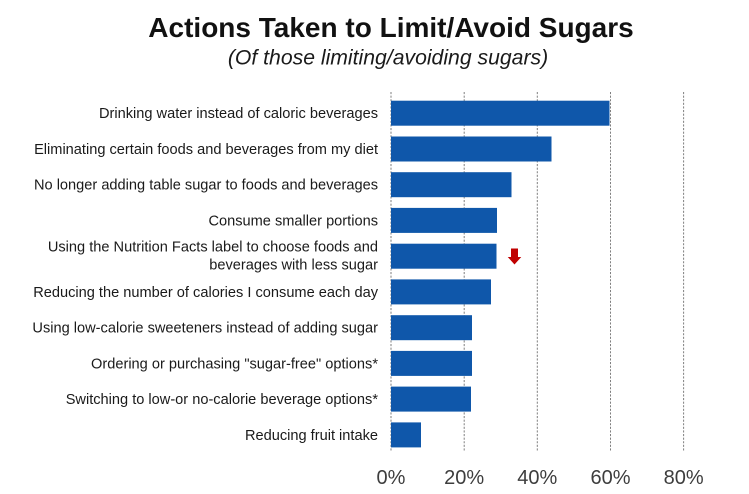  Describe the element at coordinates (311, 436) in the screenshot. I see `svg-text: Reducing fruit intake` at that location.